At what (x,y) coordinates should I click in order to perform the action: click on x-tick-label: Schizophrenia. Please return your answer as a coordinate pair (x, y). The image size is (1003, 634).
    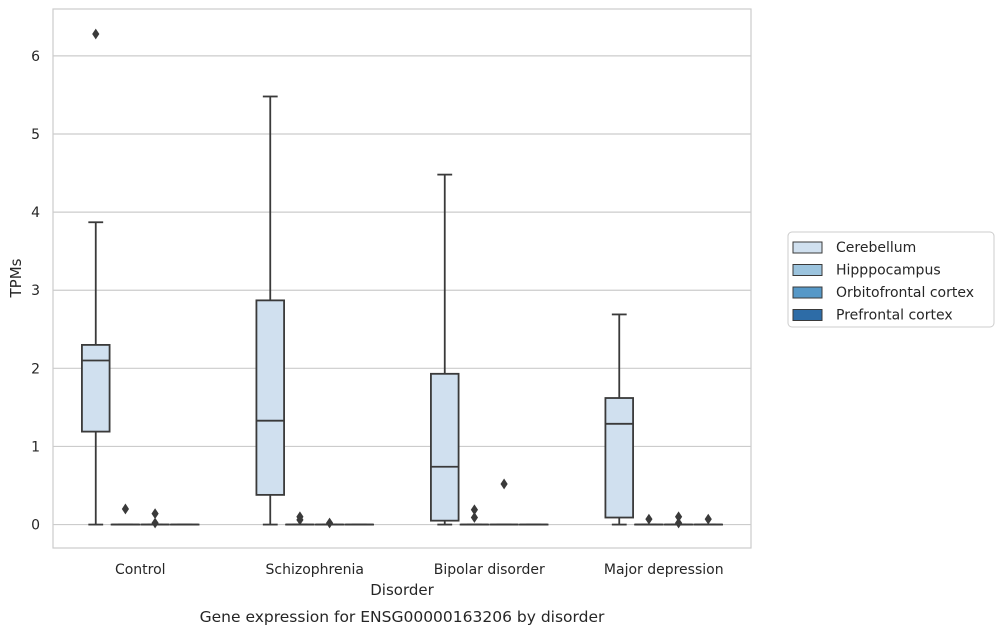
    Looking at the image, I should click on (315, 570).